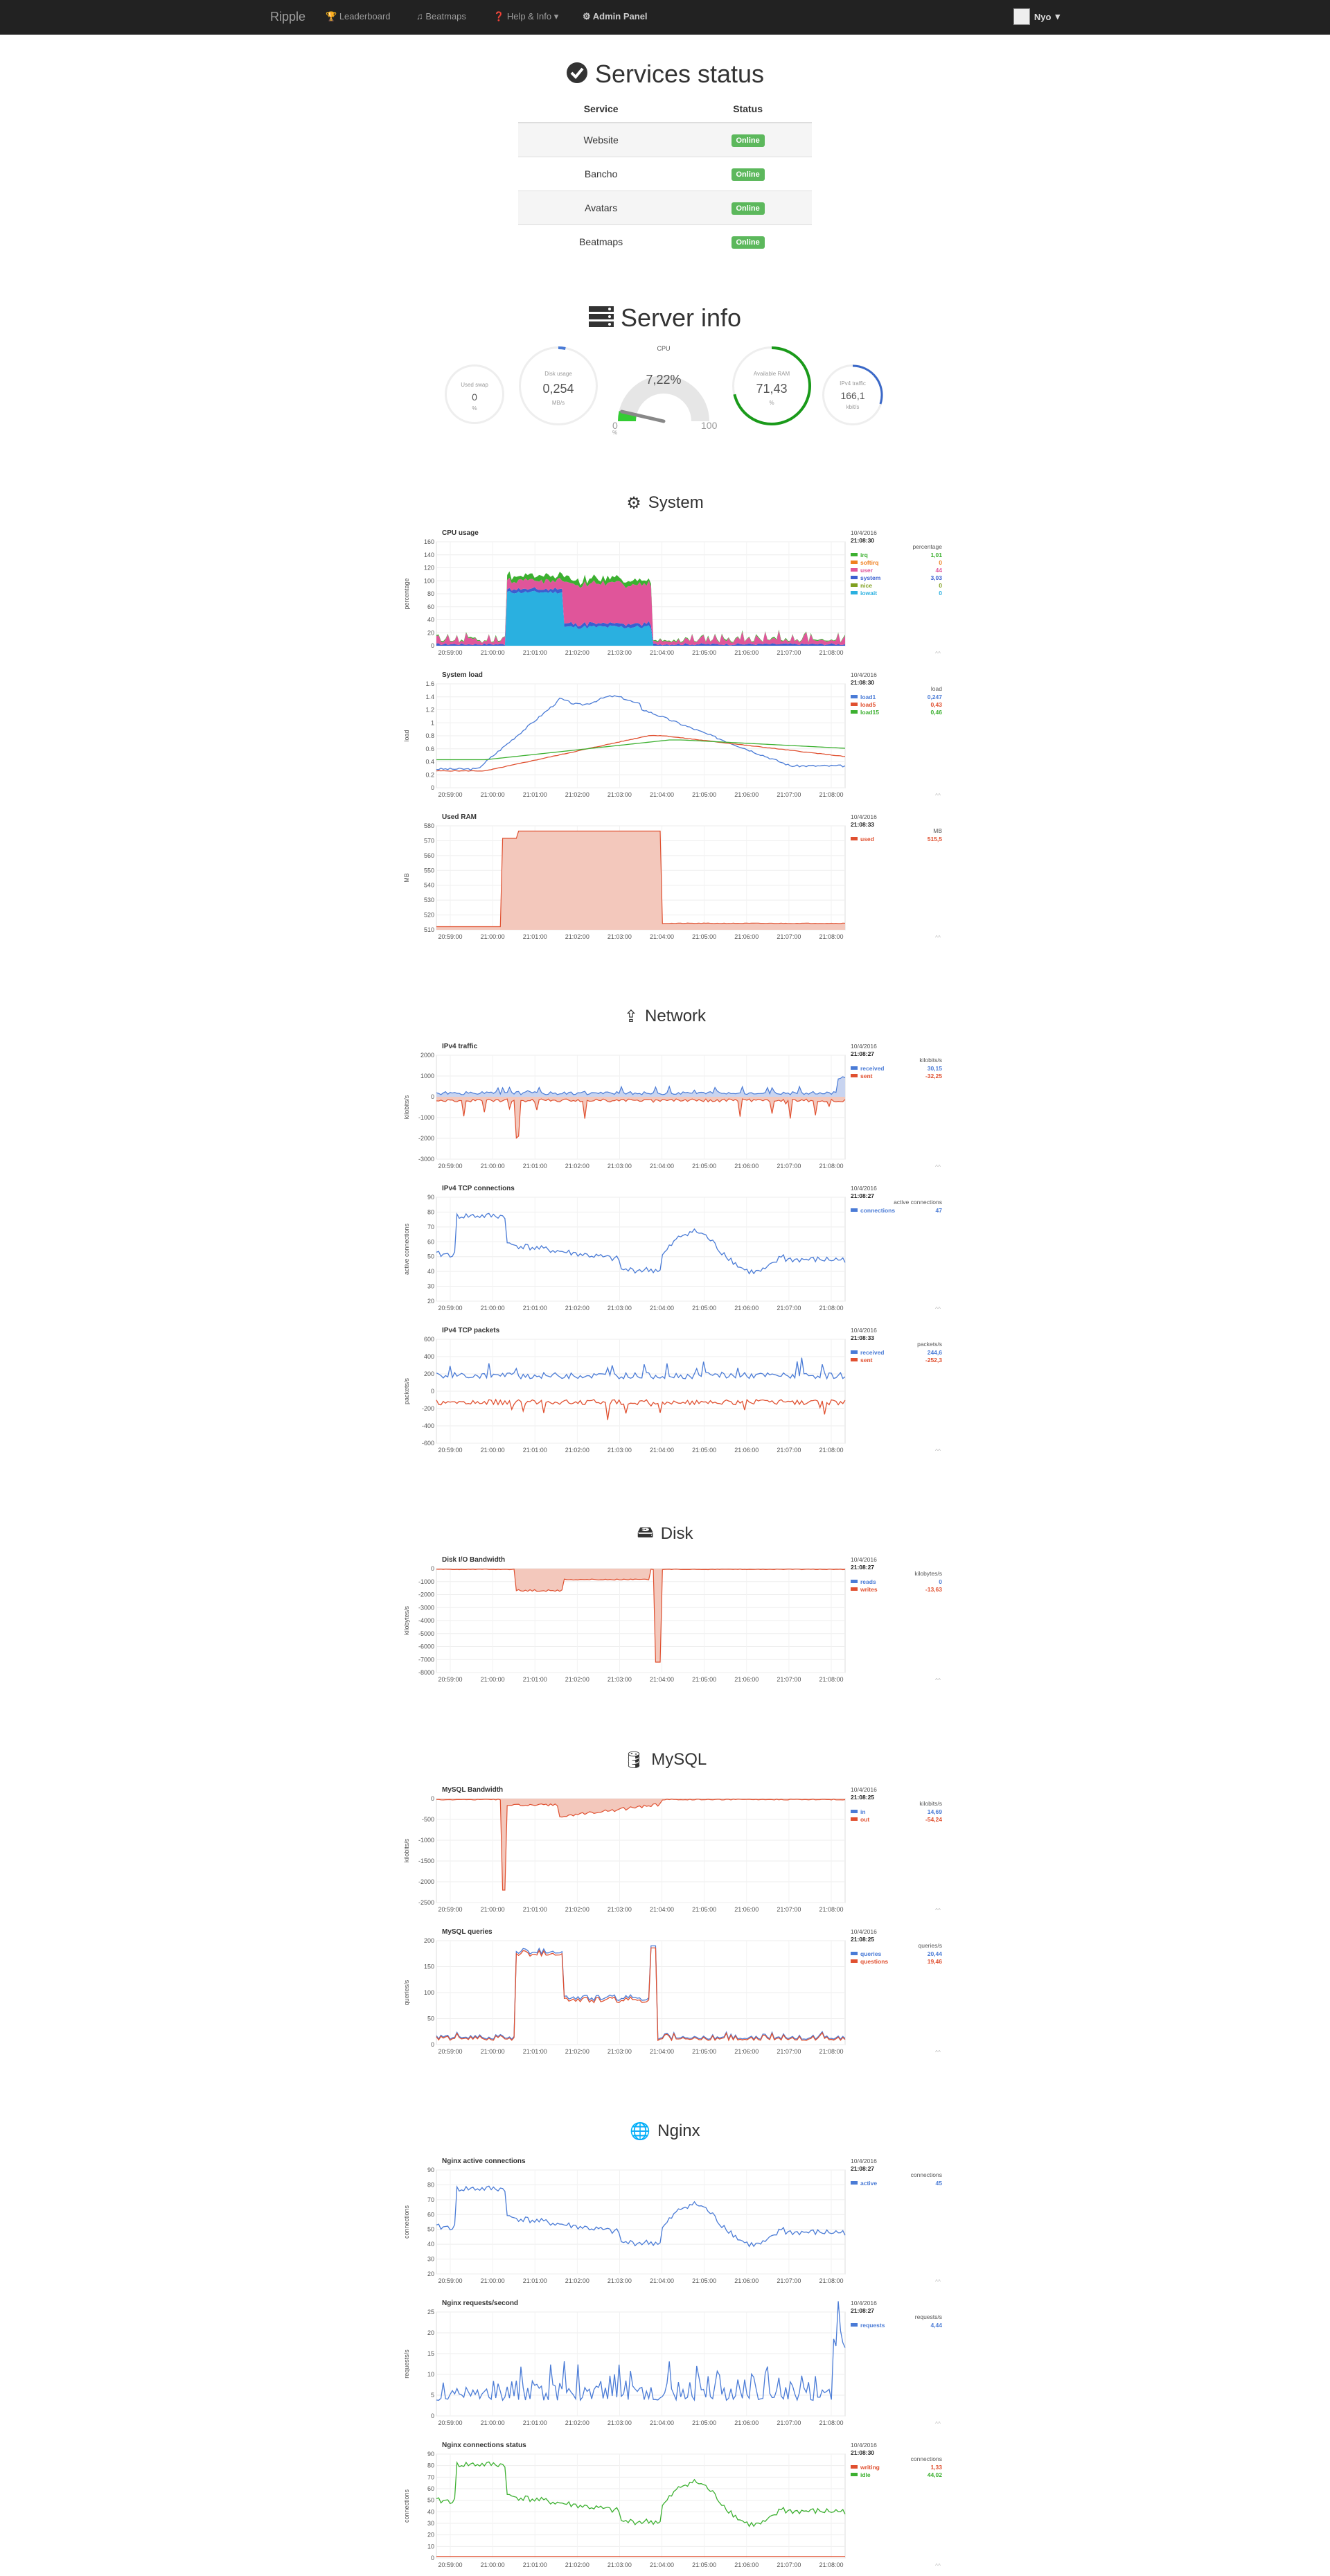 The image size is (1330, 2576). What do you see at coordinates (867, 570) in the screenshot?
I see `legend-name: user` at bounding box center [867, 570].